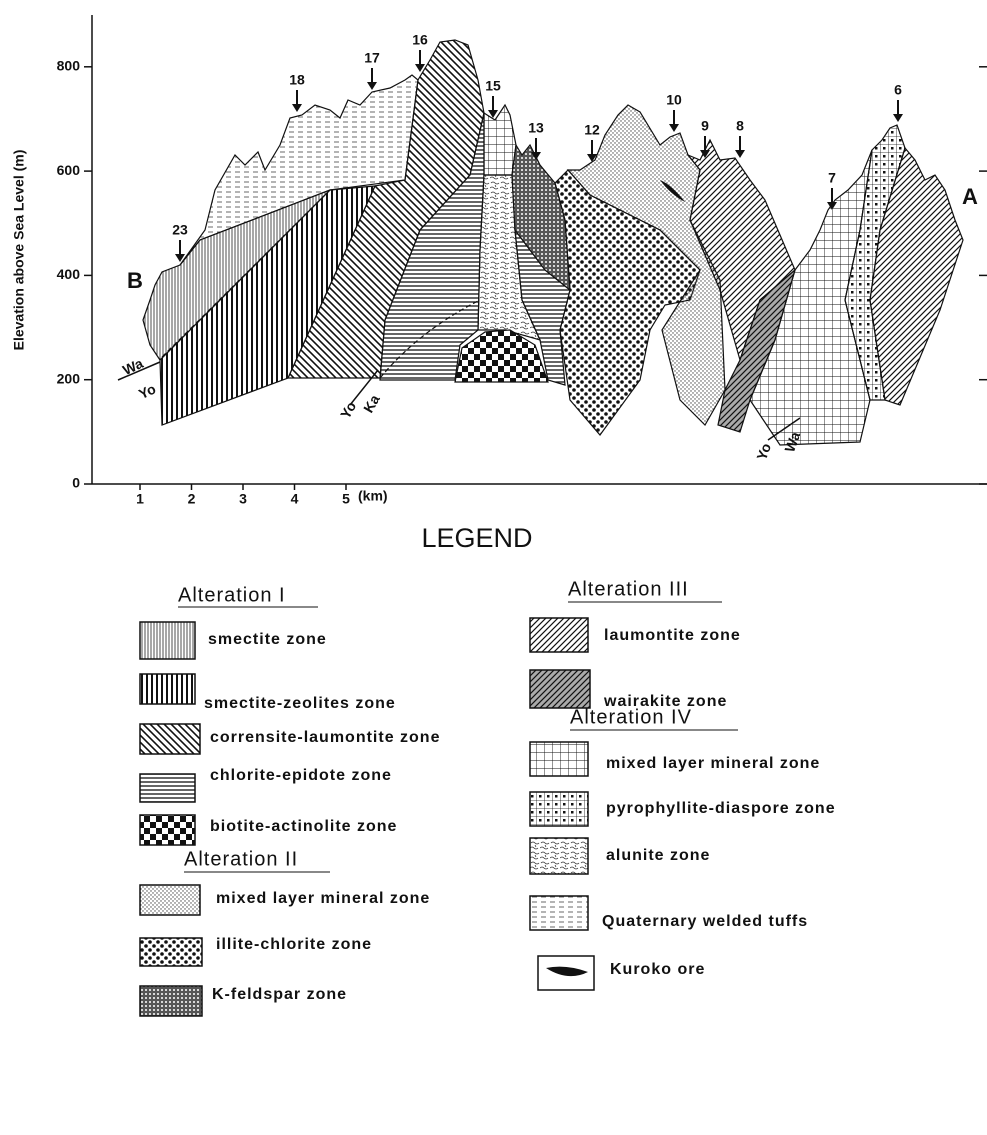  What do you see at coordinates (628, 589) in the screenshot?
I see `group-title: Alteration III` at bounding box center [628, 589].